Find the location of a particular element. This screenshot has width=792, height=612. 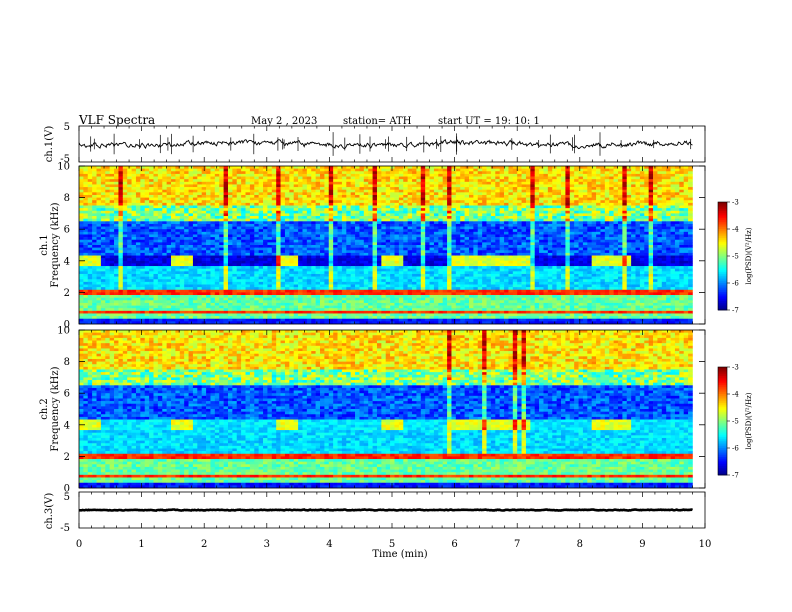

waveform-trace is located at coordinates (386, 510).